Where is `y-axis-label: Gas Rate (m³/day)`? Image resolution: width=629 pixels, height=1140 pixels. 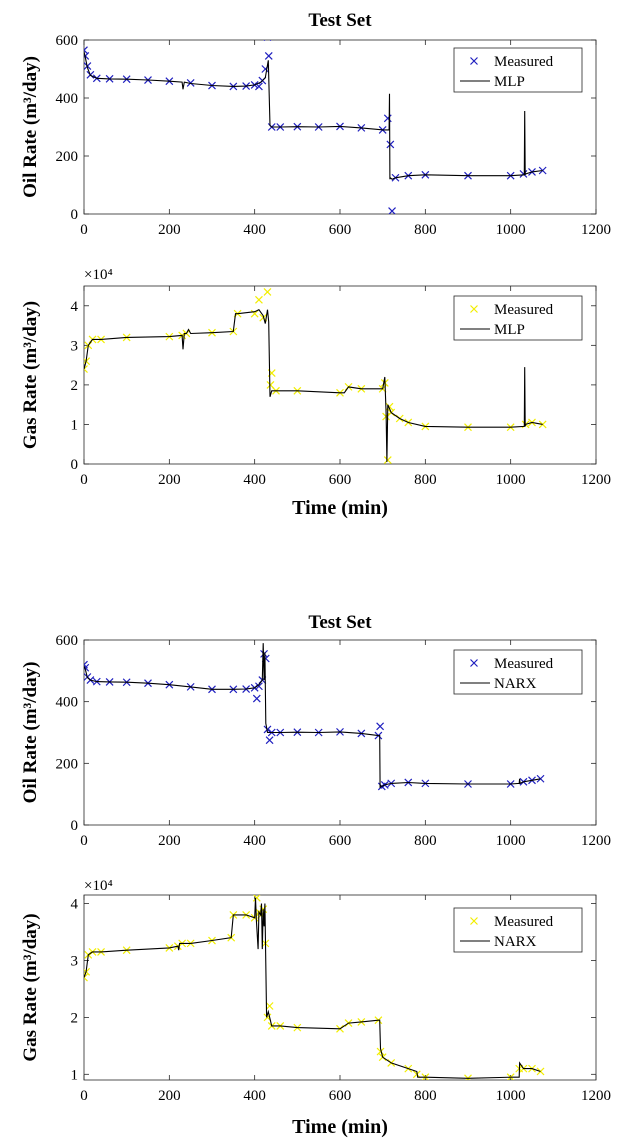
y-axis-label: Gas Rate (m³/day) is located at coordinates (30, 375).